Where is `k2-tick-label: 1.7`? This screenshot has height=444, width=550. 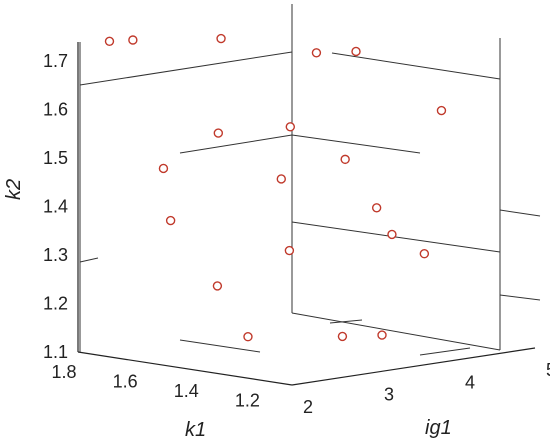 k2-tick-label: 1.7 is located at coordinates (55, 61).